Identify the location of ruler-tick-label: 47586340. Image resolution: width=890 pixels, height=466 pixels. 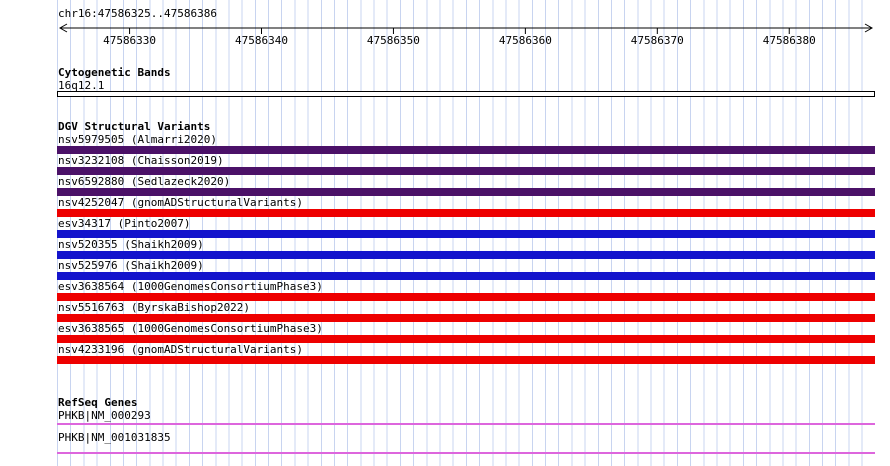
(261, 40).